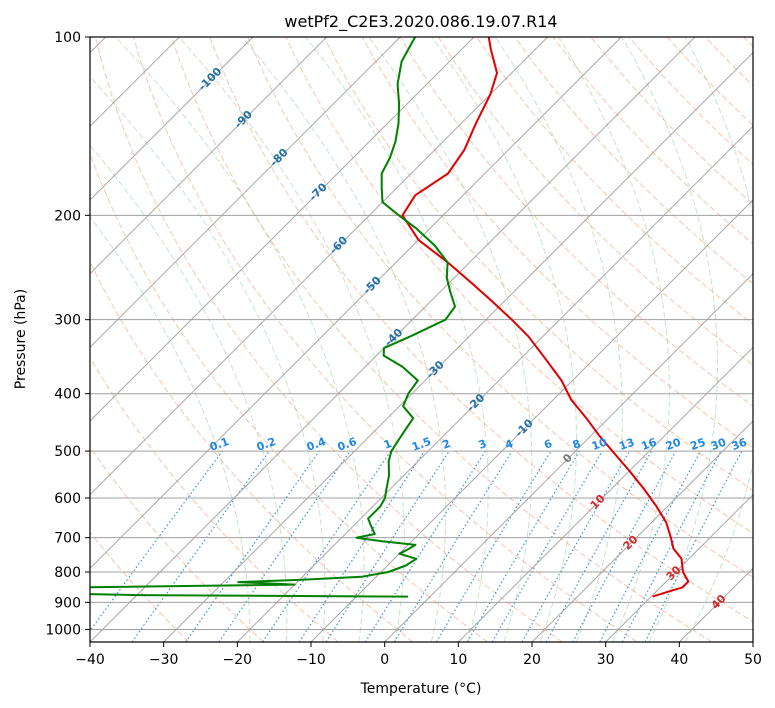 The width and height of the screenshot is (775, 708). What do you see at coordinates (316, 444) in the screenshot?
I see `mixing-ratio-label: 0.4` at bounding box center [316, 444].